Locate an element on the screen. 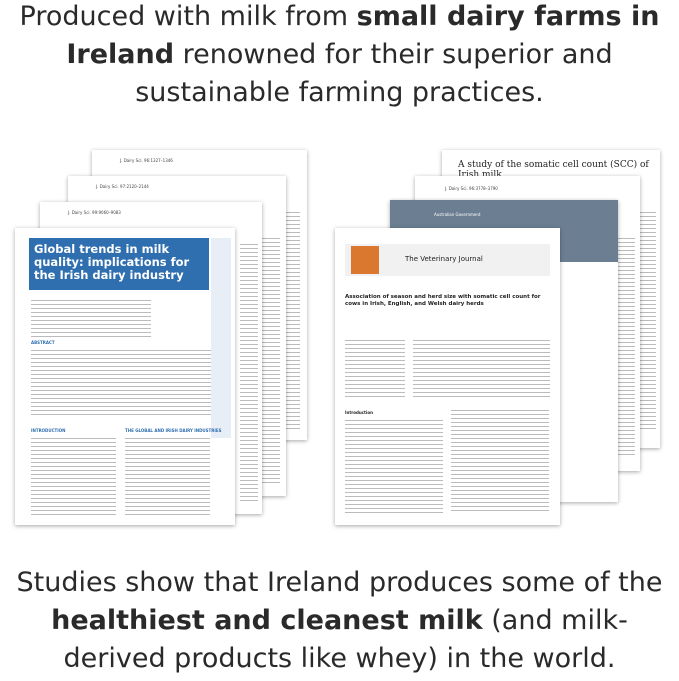  header-bold: small dairy farms in Ireland is located at coordinates (363, 35).